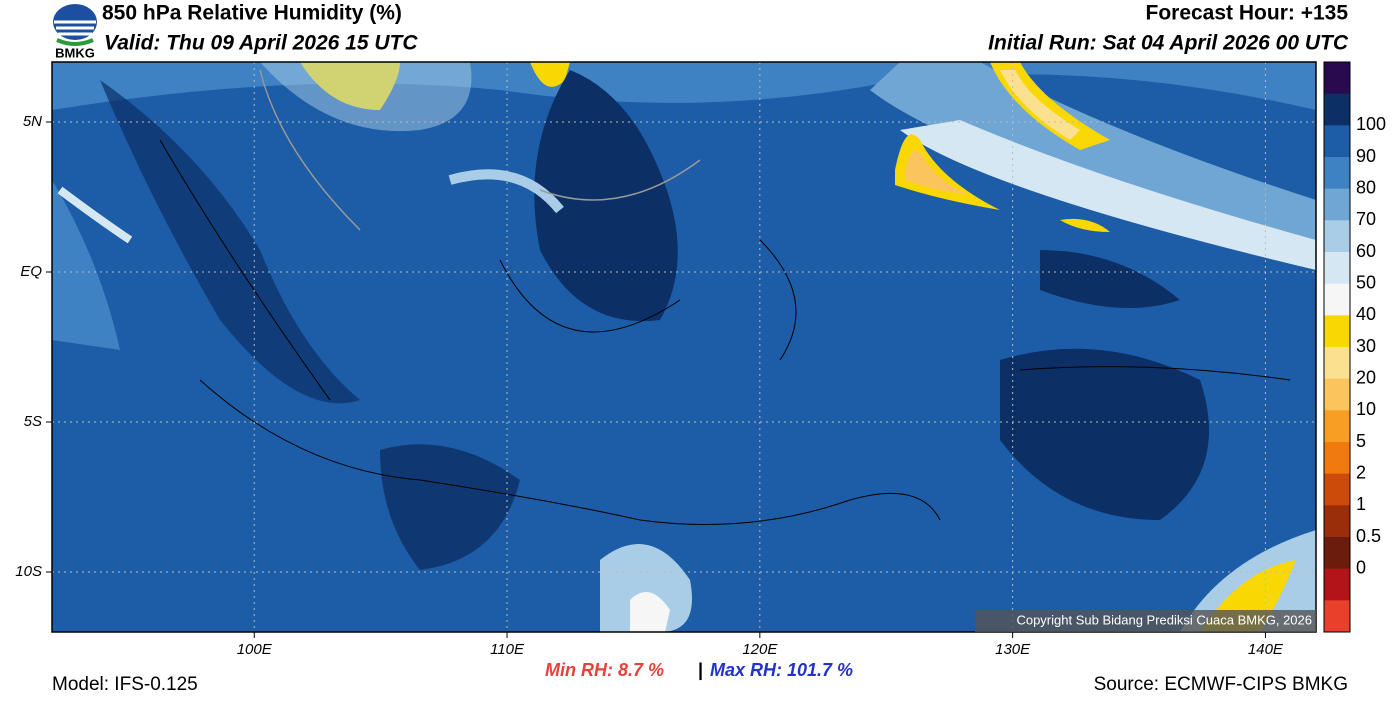  I want to click on colorbar-label: 100, so click(1371, 124).